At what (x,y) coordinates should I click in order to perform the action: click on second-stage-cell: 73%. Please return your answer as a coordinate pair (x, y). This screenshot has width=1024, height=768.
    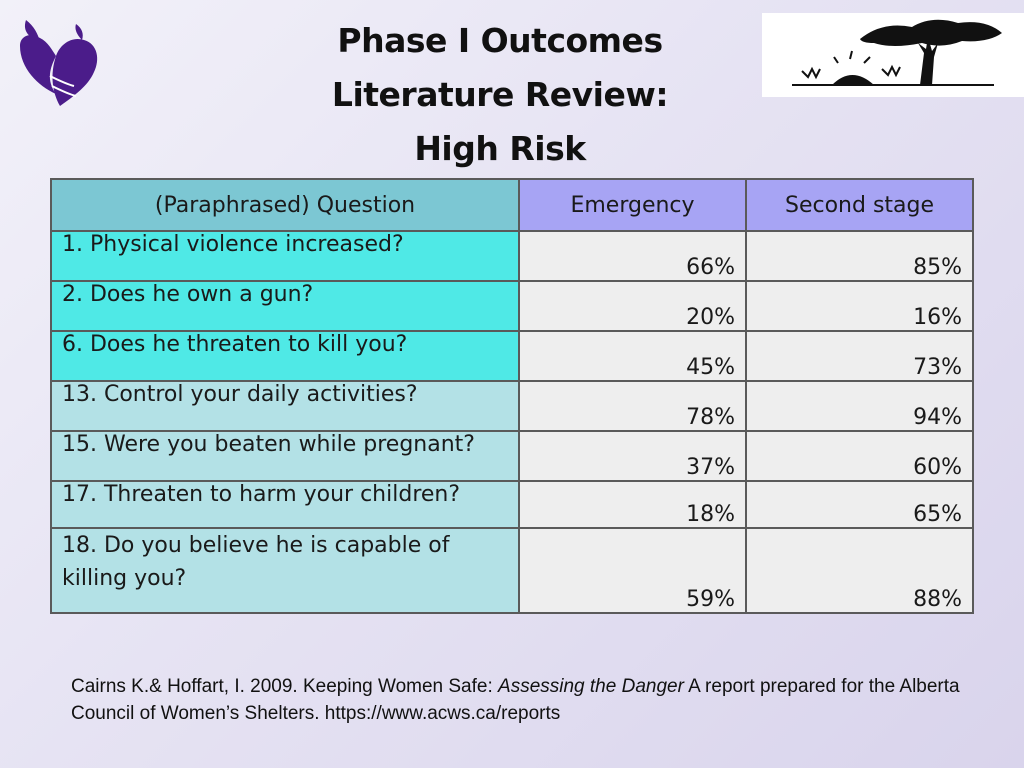
    Looking at the image, I should click on (859, 356).